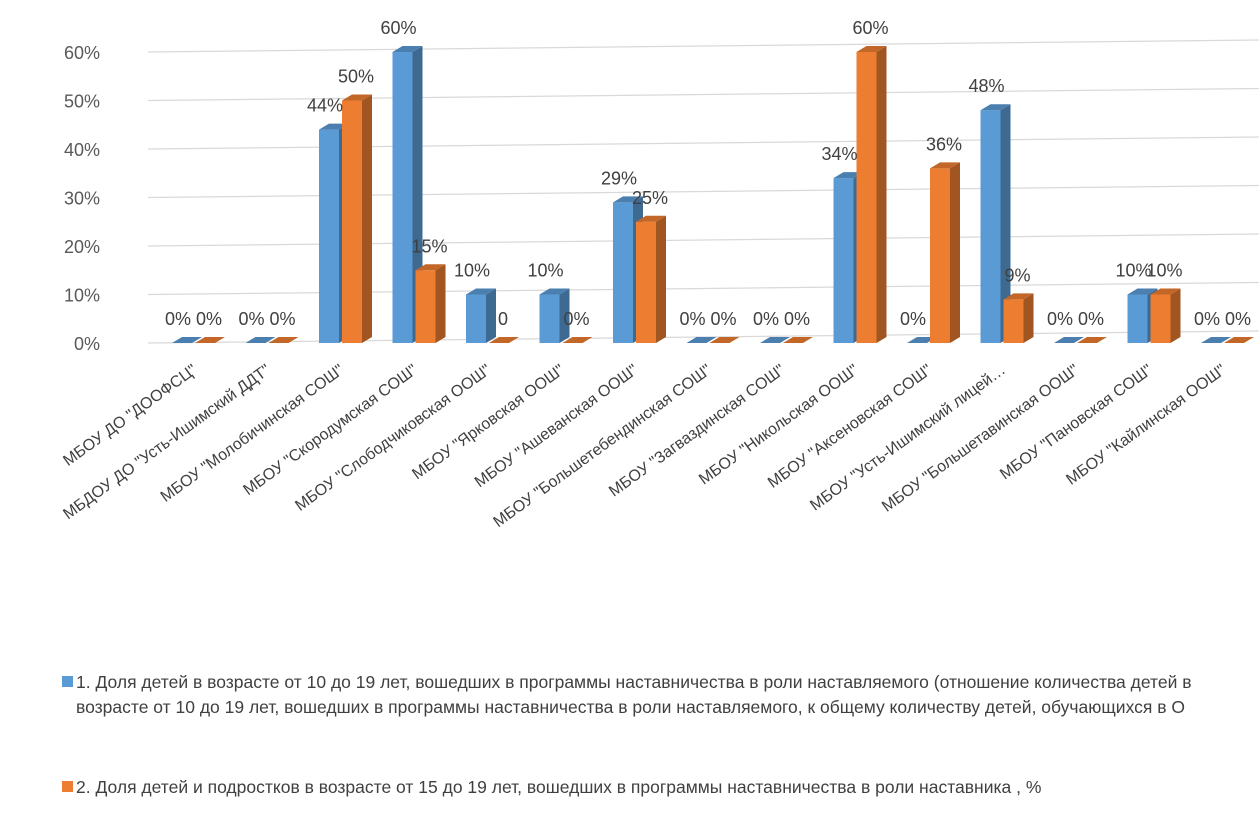  Describe the element at coordinates (944, 144) in the screenshot. I see `data-label: 36%` at that location.